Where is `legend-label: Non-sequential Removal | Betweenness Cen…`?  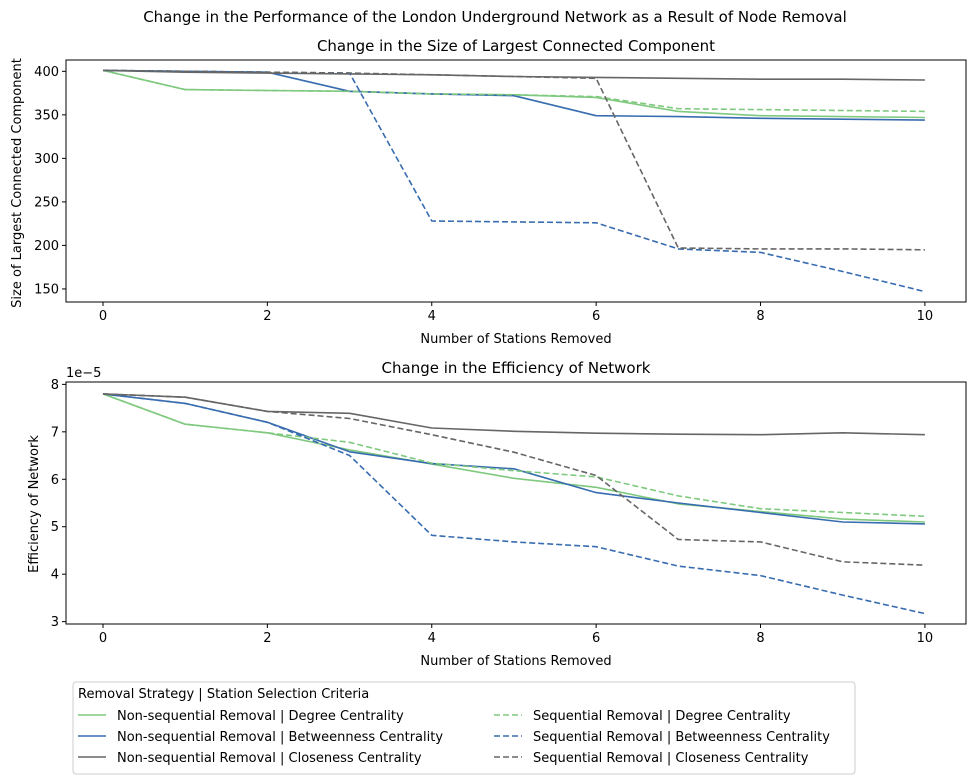 legend-label: Non-sequential Removal | Betweenness Cen… is located at coordinates (280, 737).